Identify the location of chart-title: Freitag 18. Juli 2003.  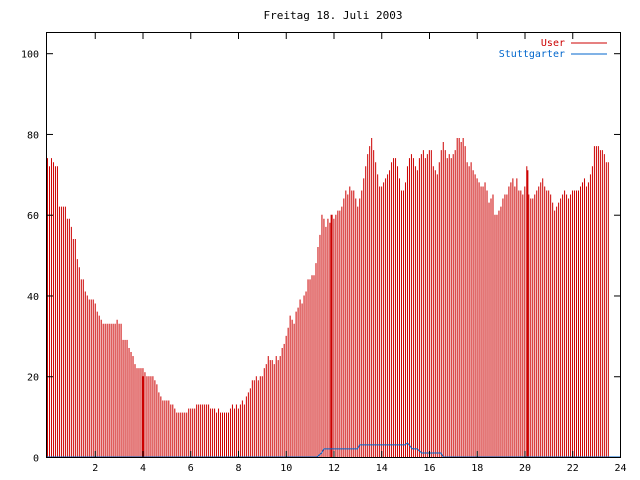
(332, 15).